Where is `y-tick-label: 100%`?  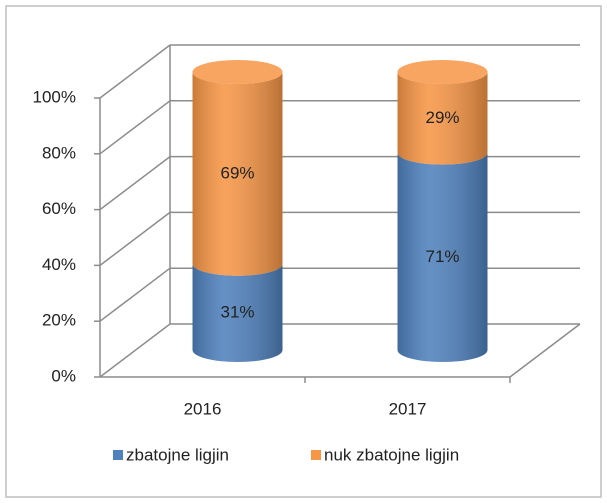
y-tick-label: 100% is located at coordinates (54, 96).